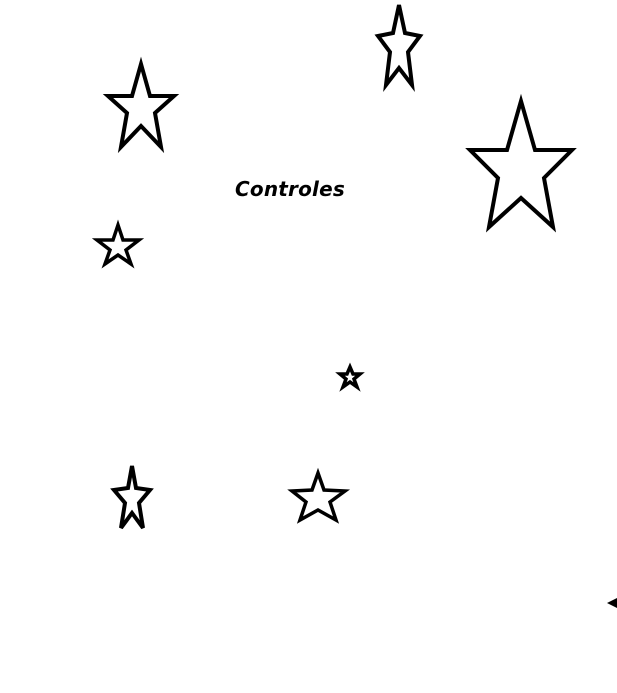 This screenshot has width=617, height=693. What do you see at coordinates (290, 189) in the screenshot?
I see `page-title: Controles` at bounding box center [290, 189].